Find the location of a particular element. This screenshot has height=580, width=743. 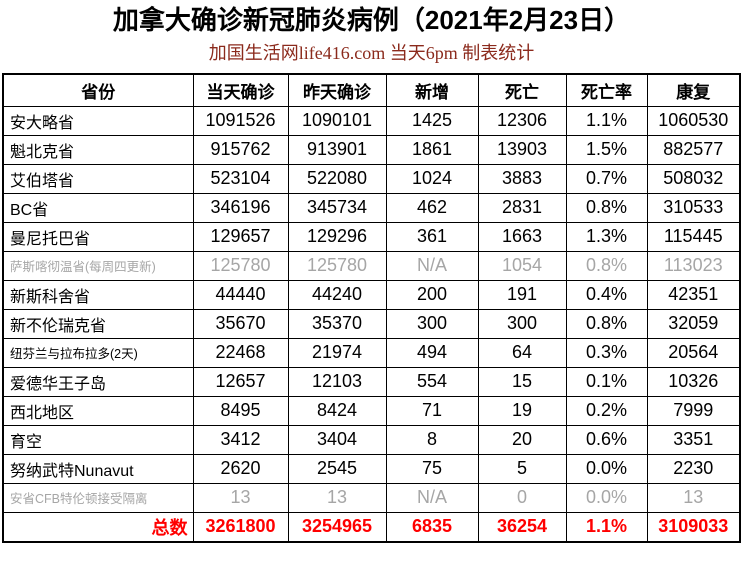

table-row-new-brunswick: 新不伦瑞克省 35670 35370 300 300 0.8% 32059 is located at coordinates (371, 323).